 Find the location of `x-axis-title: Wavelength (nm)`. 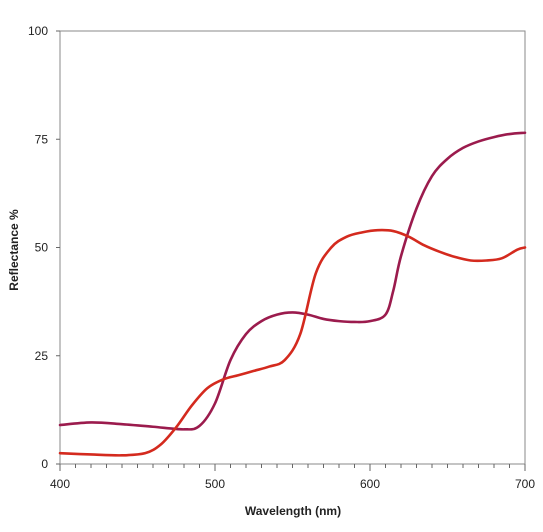

x-axis-title: Wavelength (nm) is located at coordinates (293, 511).